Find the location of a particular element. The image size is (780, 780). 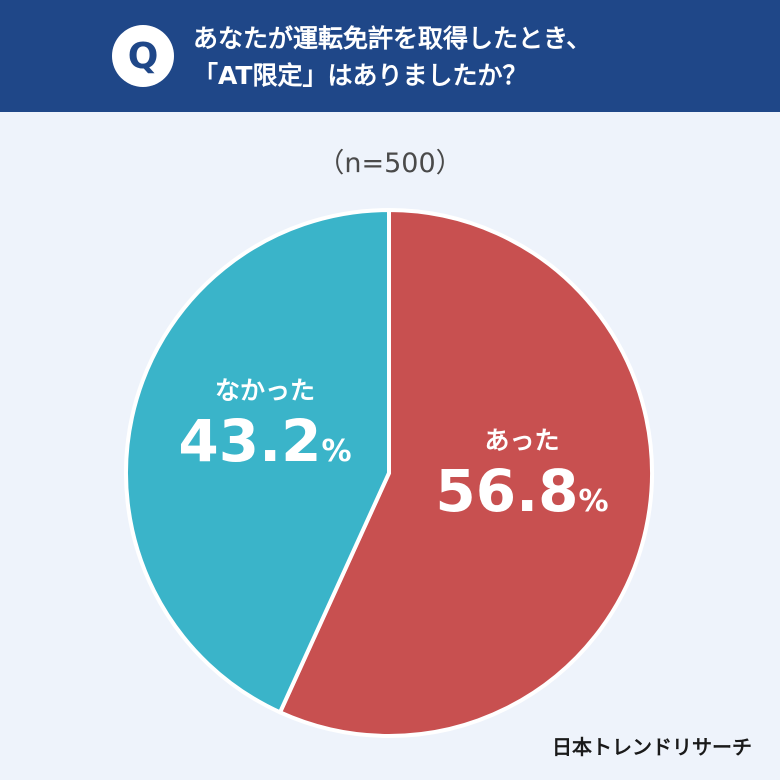

question-text: あなたが運転免許を取得したとき、 「AT限定」はありましたか？ is located at coordinates (473, 57).